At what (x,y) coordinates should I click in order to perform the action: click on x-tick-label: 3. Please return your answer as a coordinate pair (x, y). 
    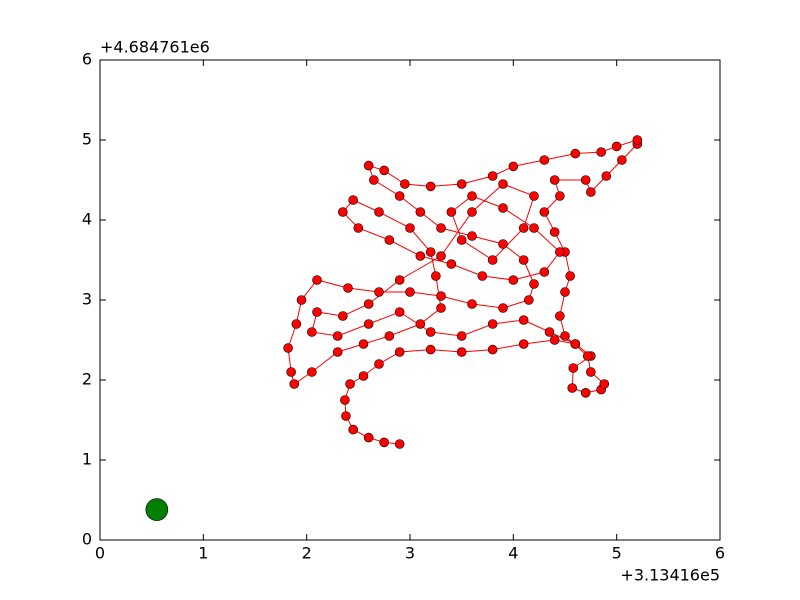
    Looking at the image, I should click on (410, 553).